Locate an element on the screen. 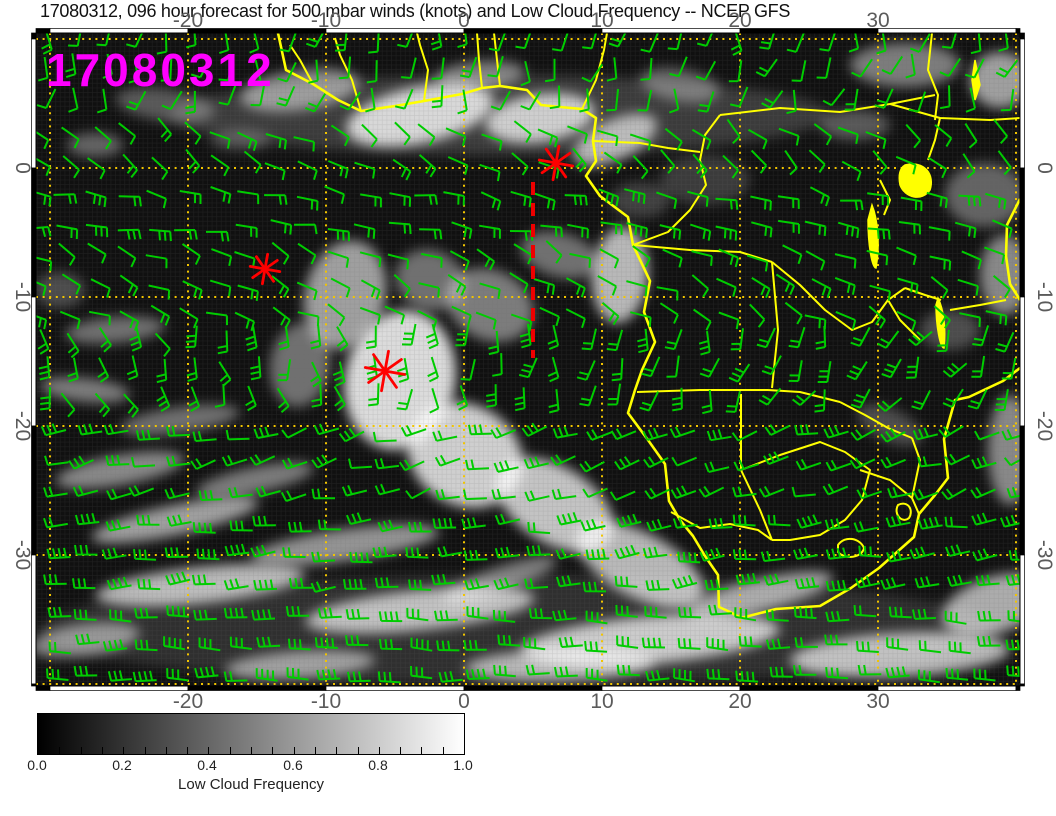 The height and width of the screenshot is (816, 1056). axis-lon-bottom: -20 is located at coordinates (188, 700).